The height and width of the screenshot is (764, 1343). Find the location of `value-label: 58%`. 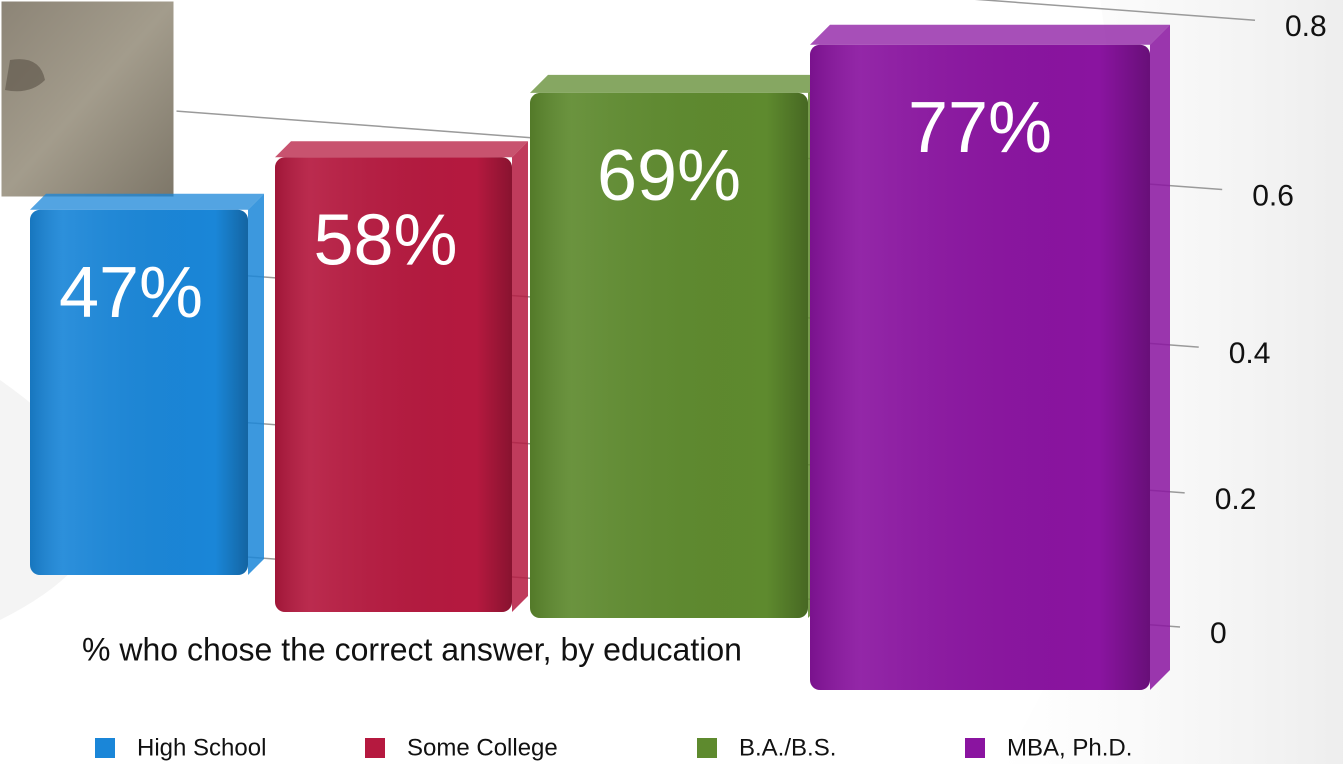

value-label: 58% is located at coordinates (385, 240).